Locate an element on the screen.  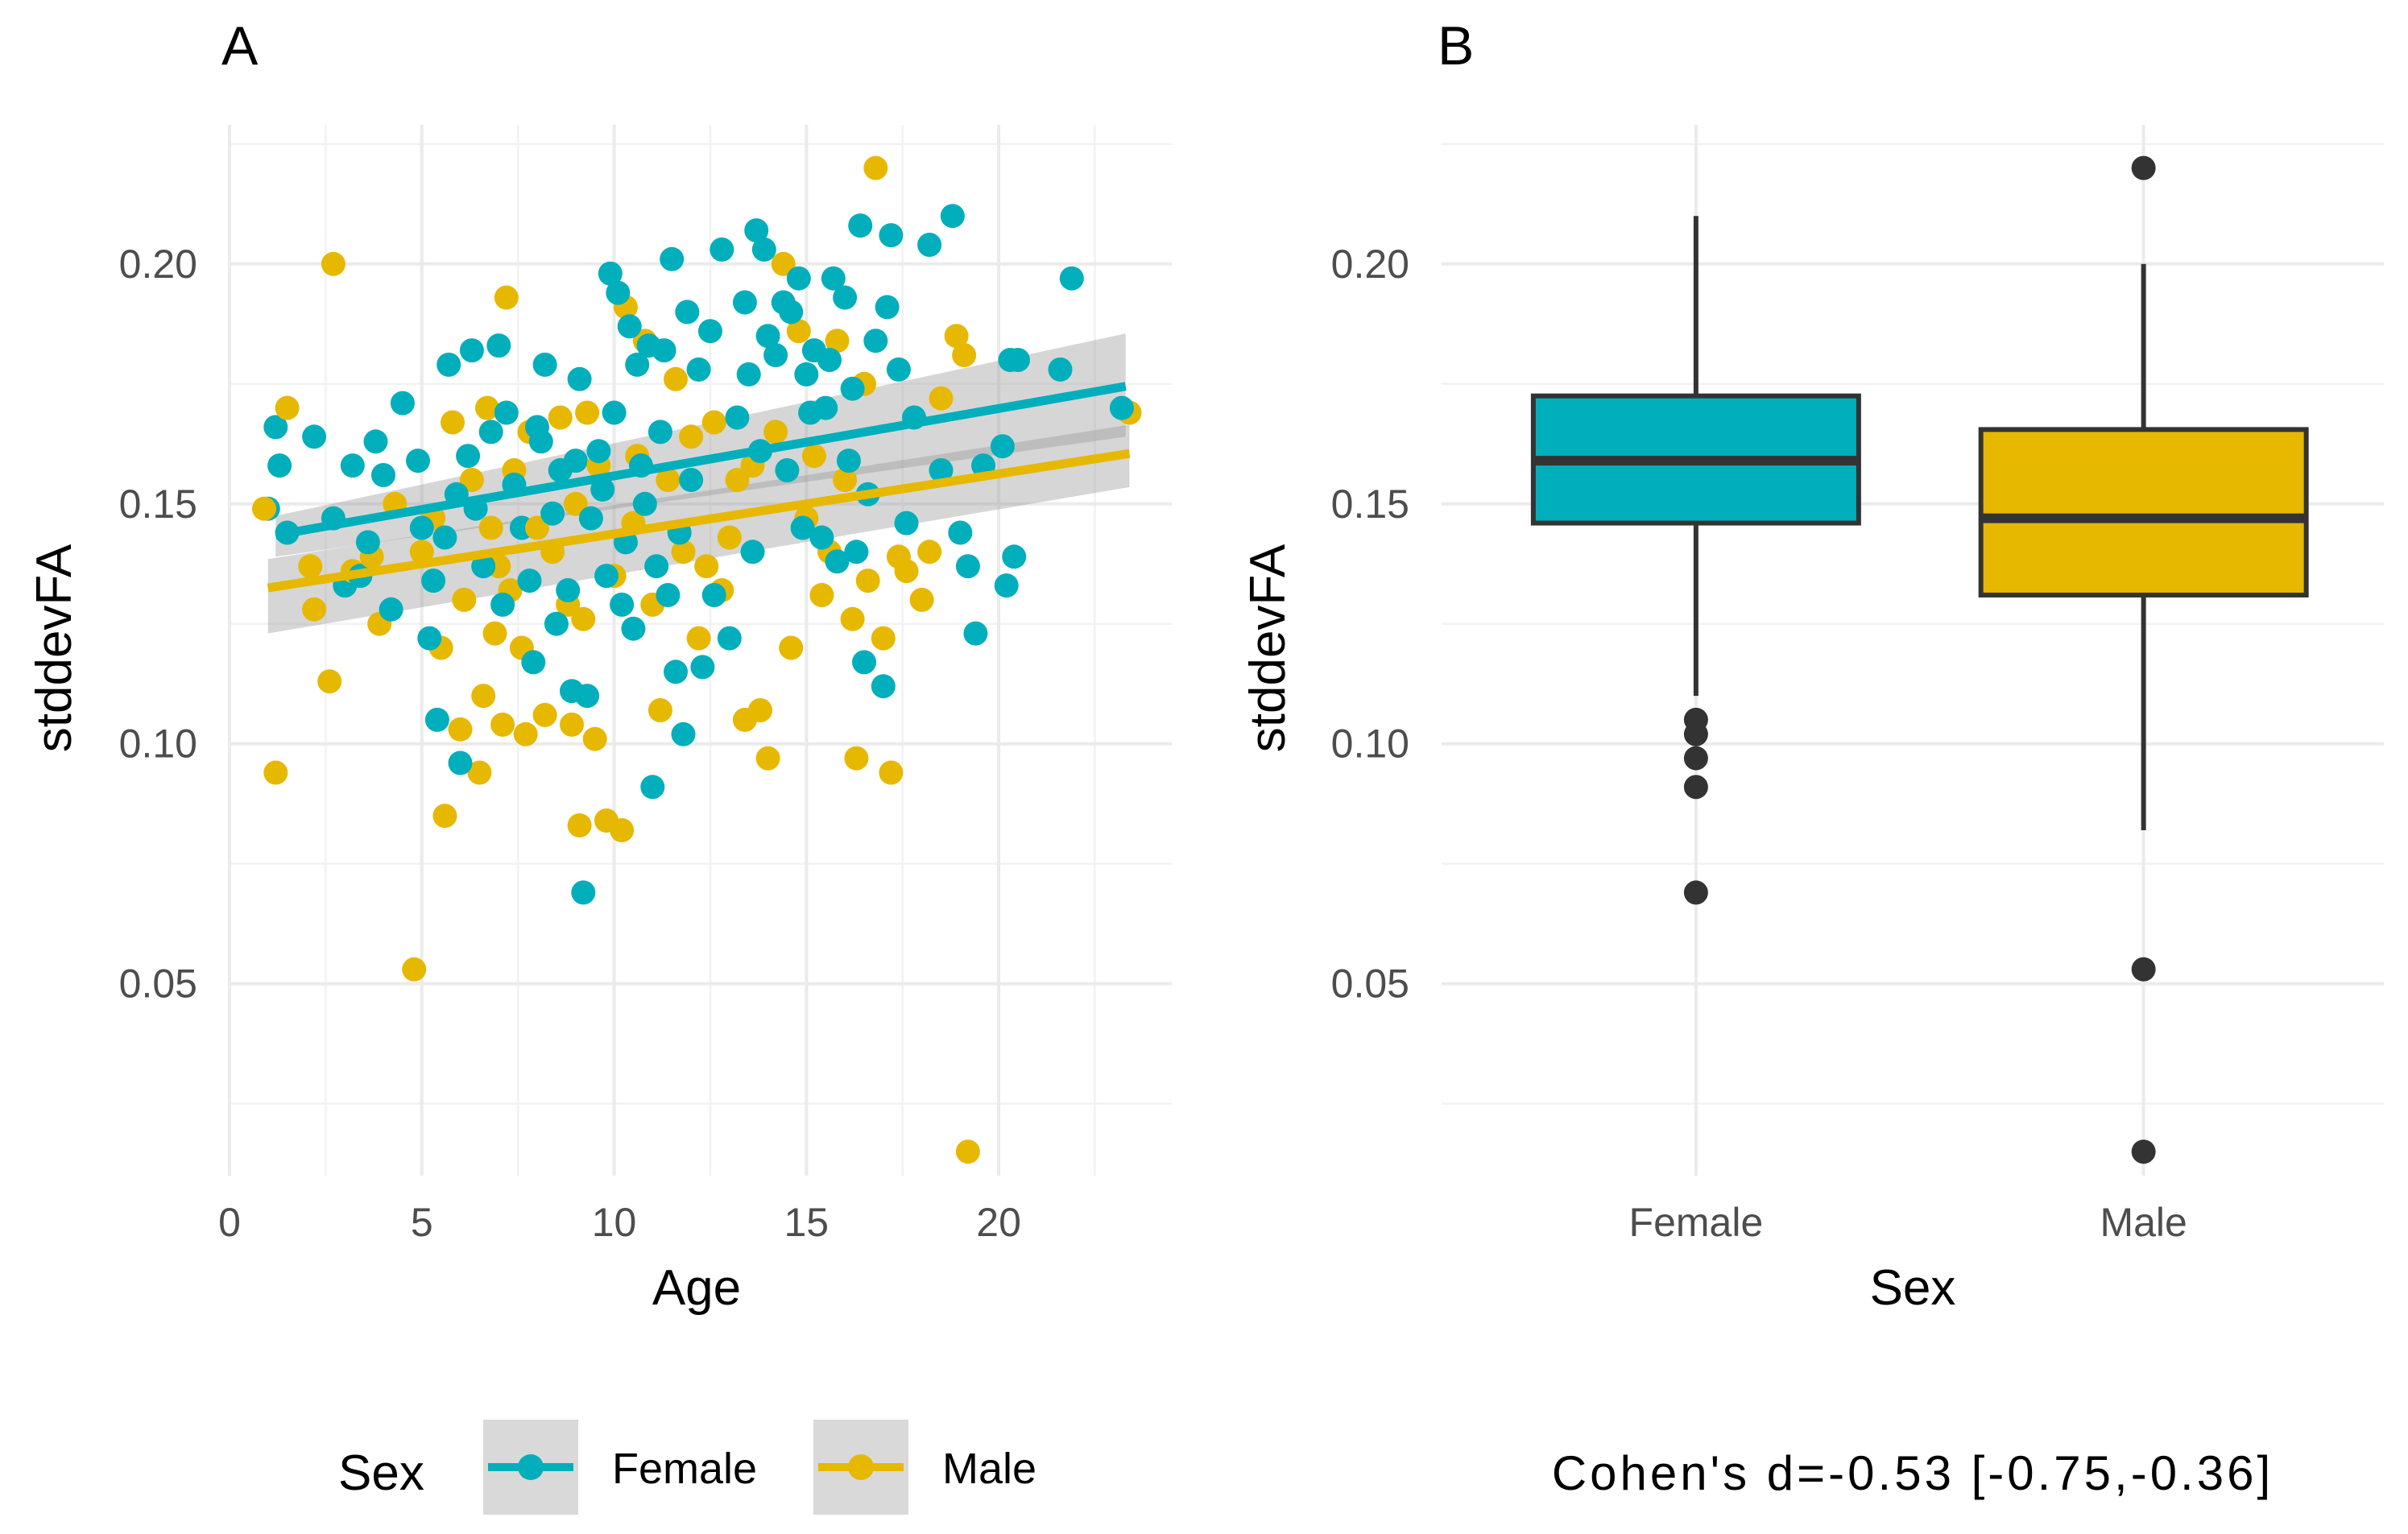
y-tick-label: 0.15 is located at coordinates (1370, 504).